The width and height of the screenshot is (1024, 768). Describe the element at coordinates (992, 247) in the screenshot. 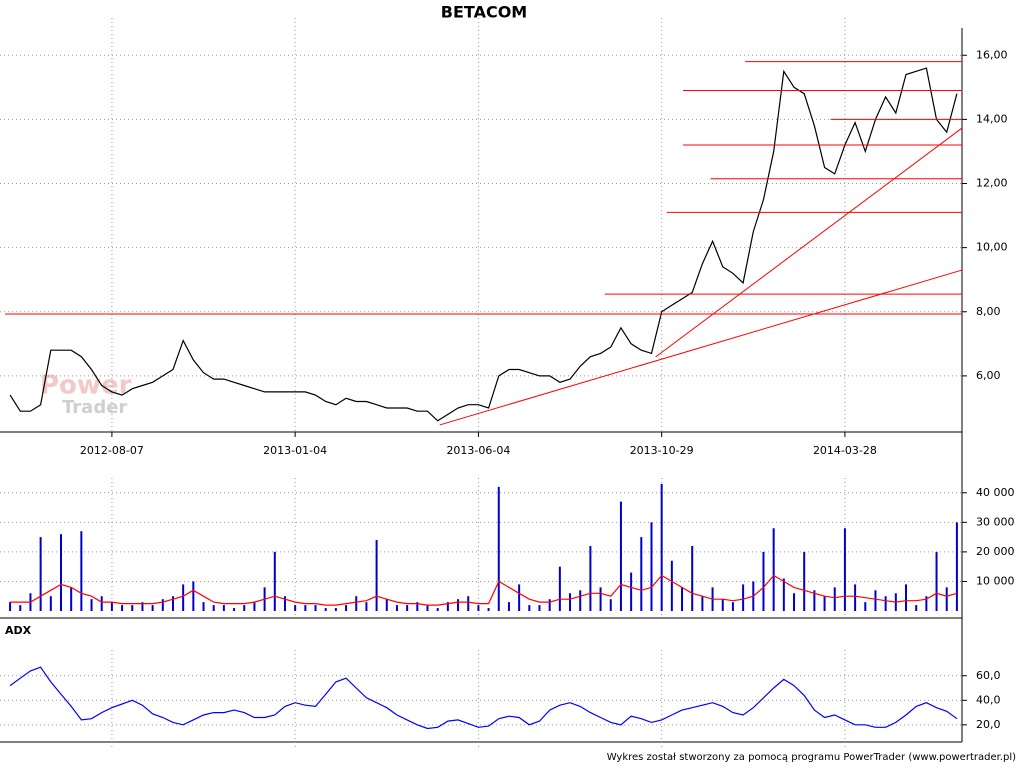

I see `y-tick-label: 10,00` at that location.